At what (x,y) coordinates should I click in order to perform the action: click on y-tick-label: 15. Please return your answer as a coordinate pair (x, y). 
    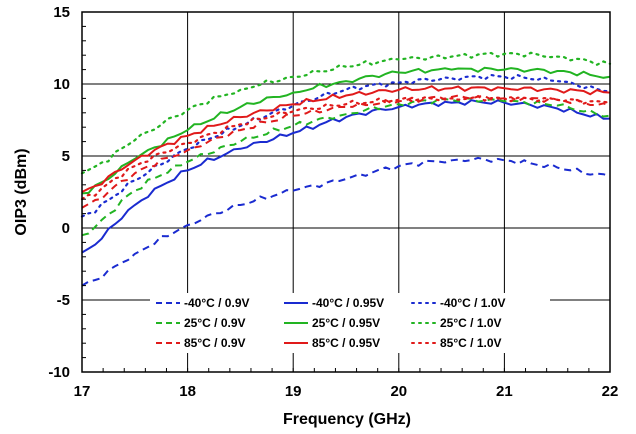
    Looking at the image, I should click on (61, 12).